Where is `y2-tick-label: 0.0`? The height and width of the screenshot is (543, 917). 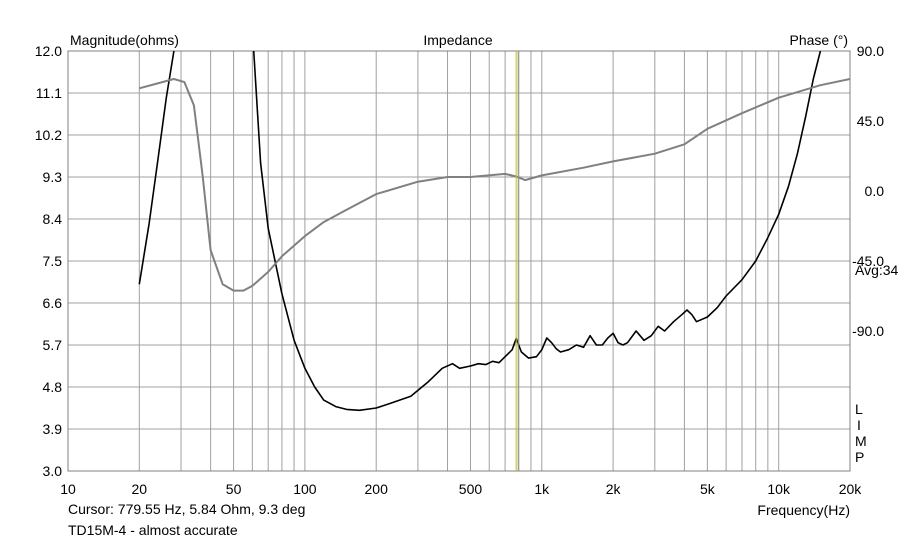
y2-tick-label: 0.0 is located at coordinates (875, 191).